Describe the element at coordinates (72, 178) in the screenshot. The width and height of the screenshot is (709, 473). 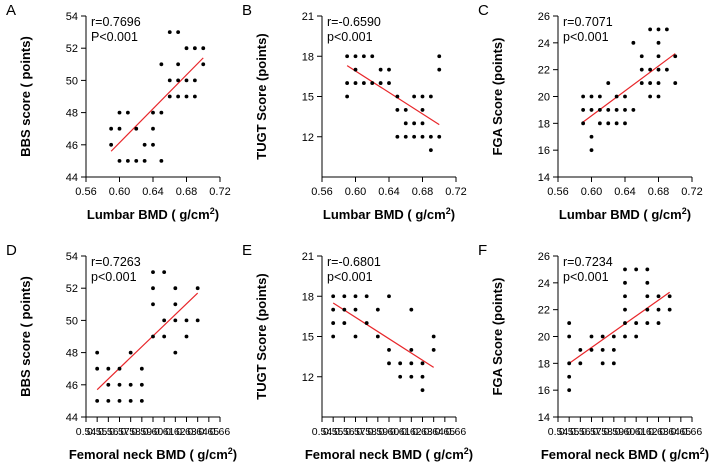
I see `y-tick-label: 44` at that location.